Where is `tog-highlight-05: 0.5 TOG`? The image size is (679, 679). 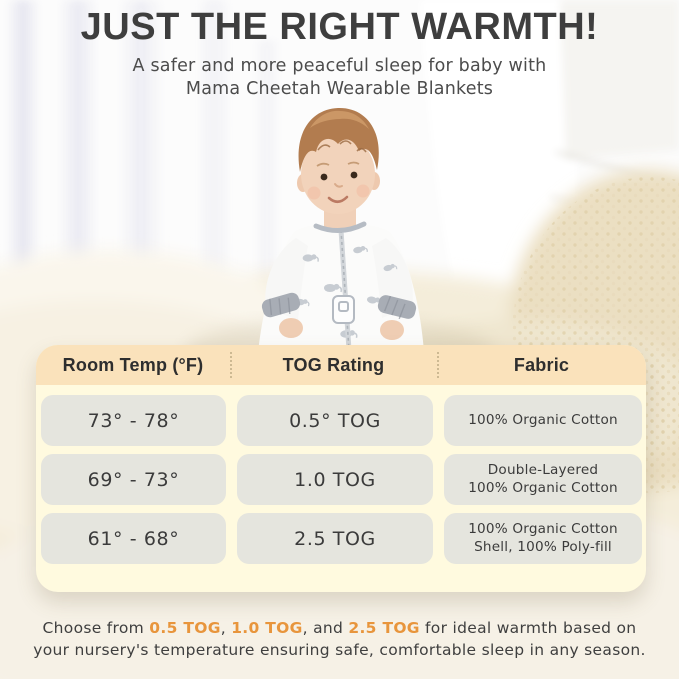 tog-highlight-05: 0.5 TOG is located at coordinates (185, 627).